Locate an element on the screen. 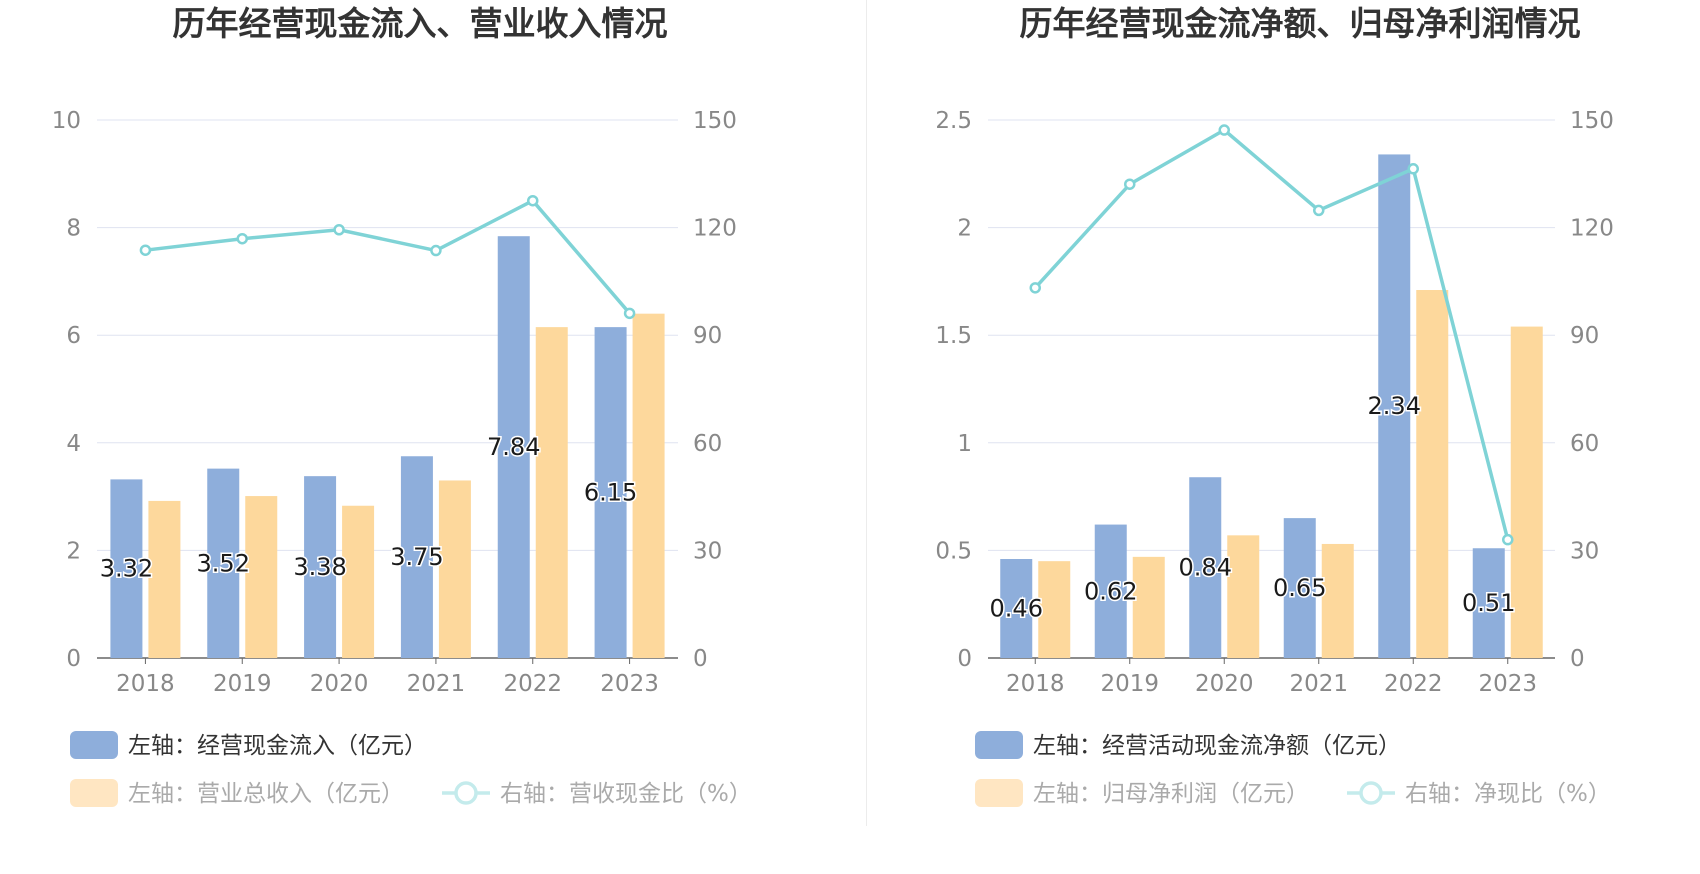  bar-data-label: 0.62 is located at coordinates (1110, 591).